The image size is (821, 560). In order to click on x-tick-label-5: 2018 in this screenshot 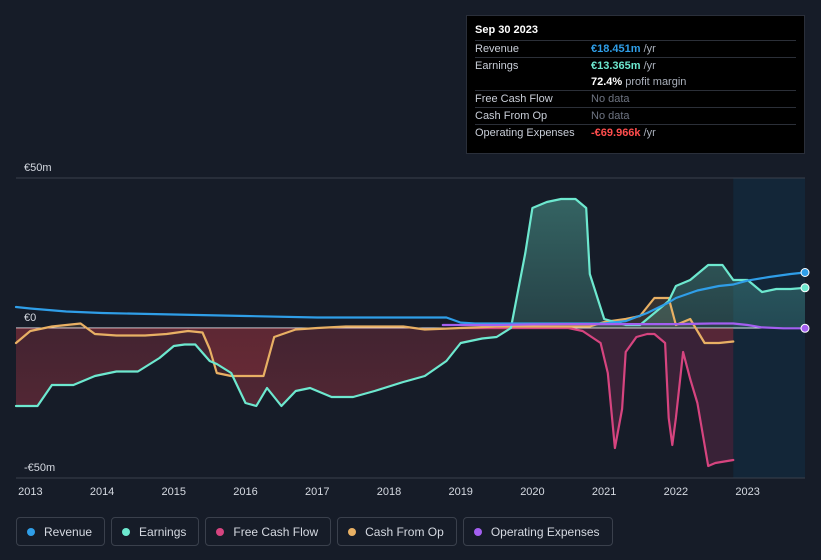, I will do `click(389, 492)`.